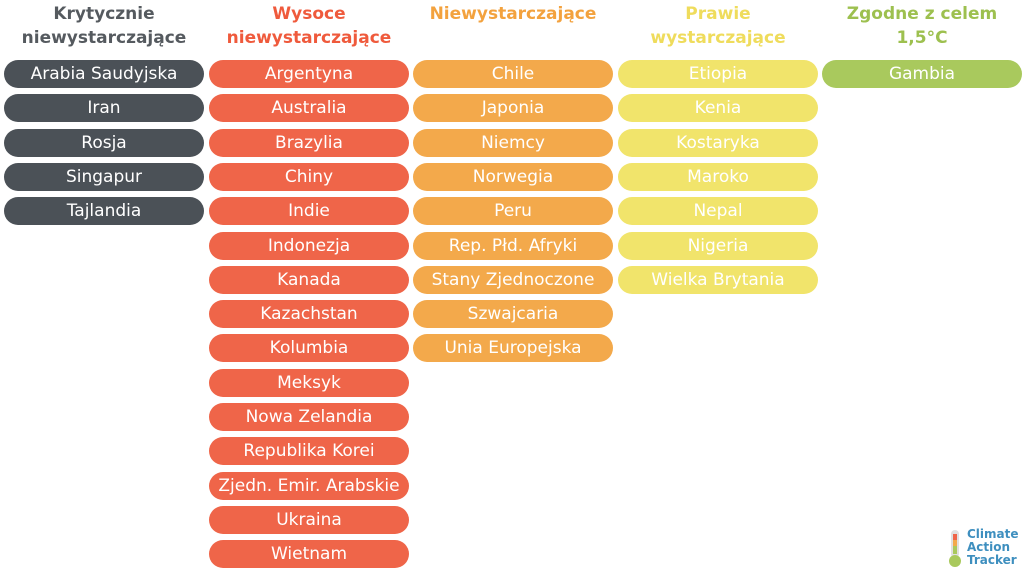 This screenshot has width=1024, height=570. What do you see at coordinates (922, 26) in the screenshot?
I see `column-title: Zgodne z celem 1,5°C` at bounding box center [922, 26].